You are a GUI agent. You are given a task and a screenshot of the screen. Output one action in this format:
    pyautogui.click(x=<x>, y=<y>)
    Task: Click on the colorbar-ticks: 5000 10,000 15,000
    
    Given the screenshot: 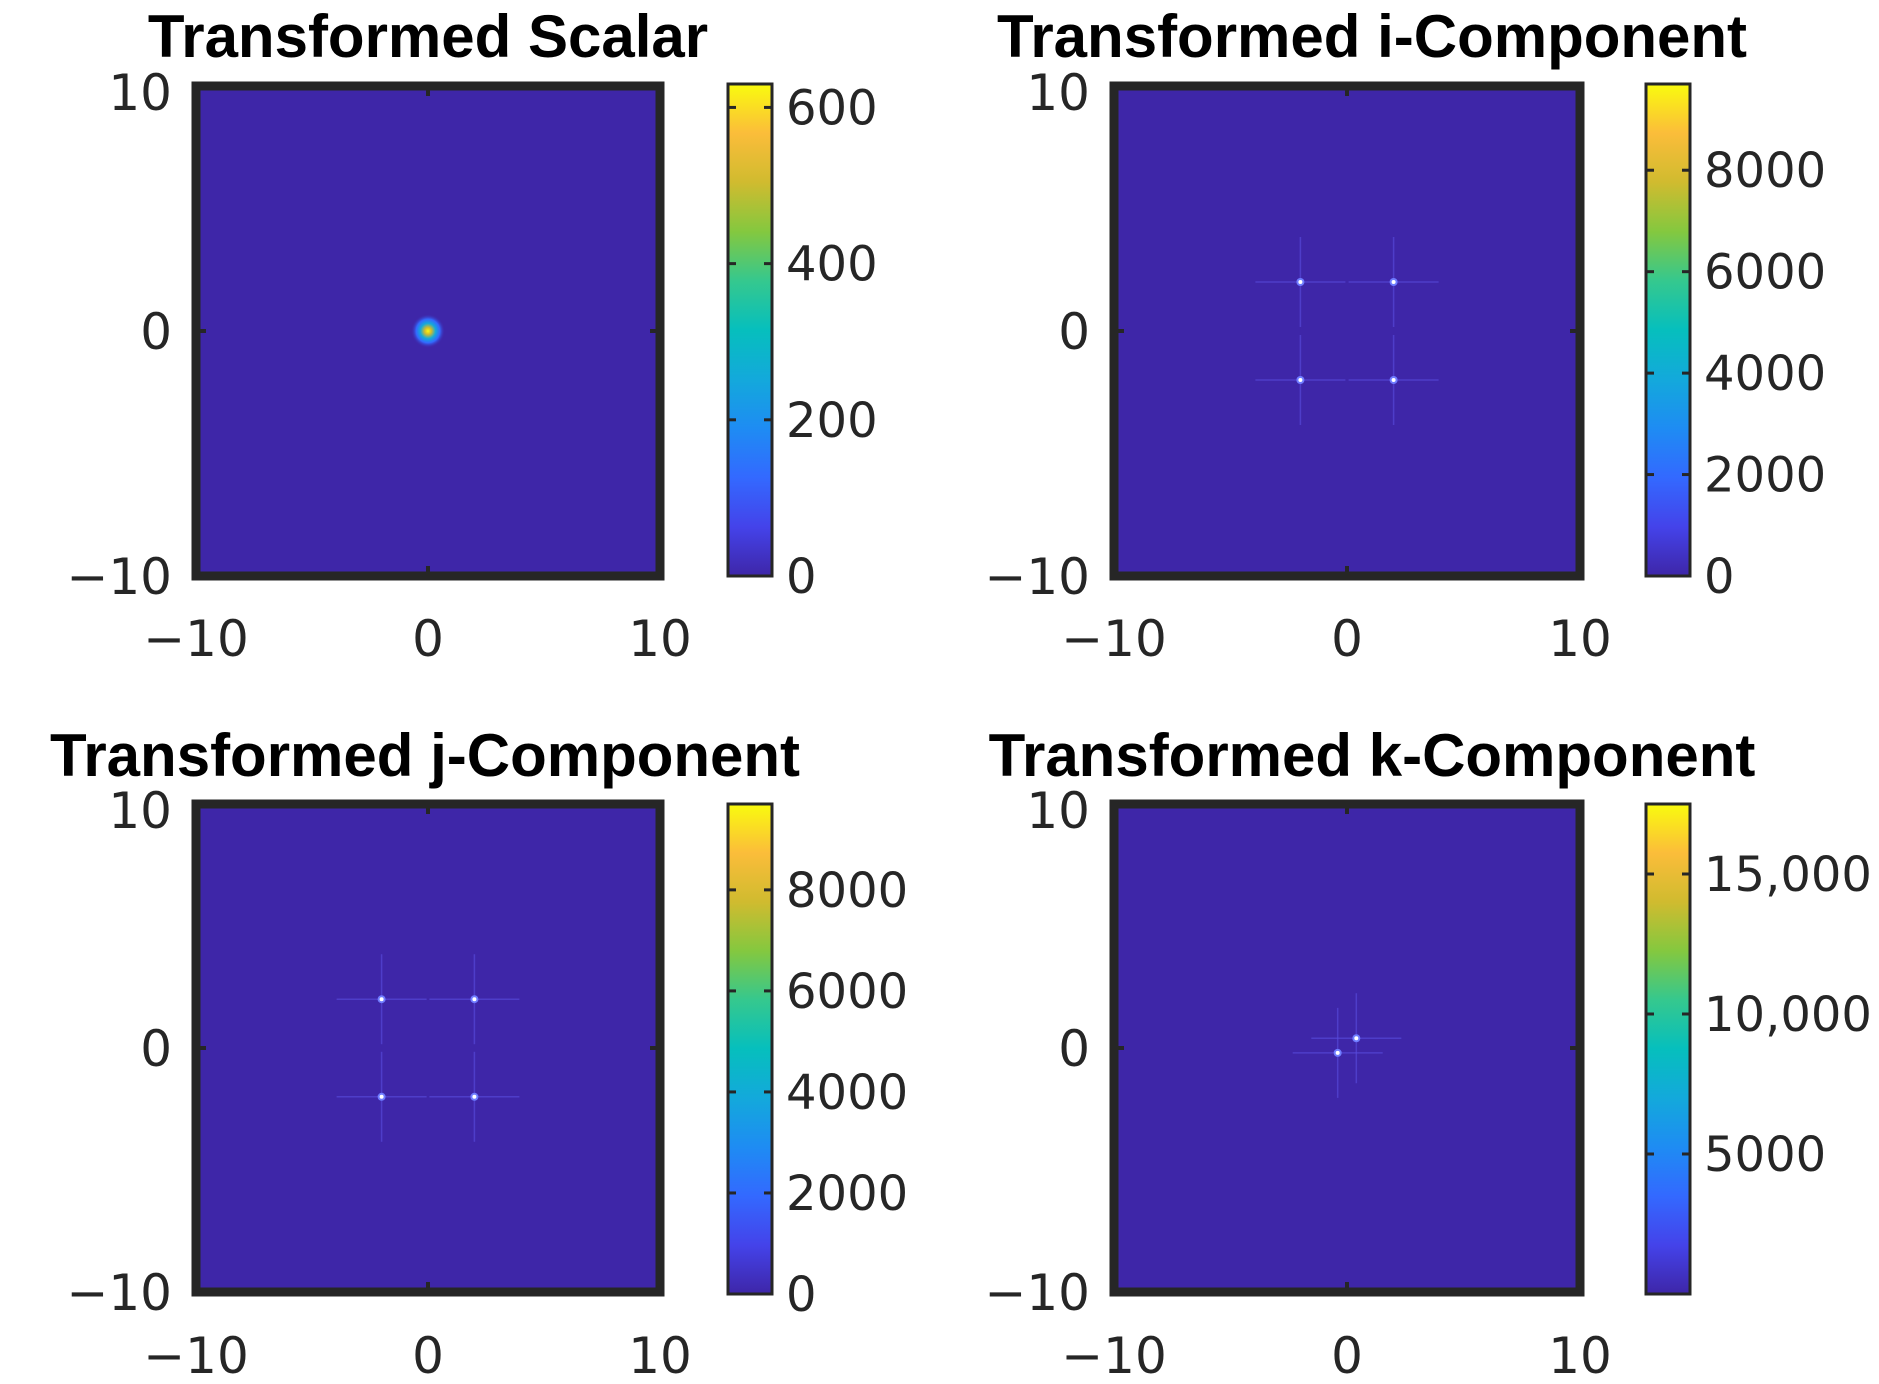 What is the action you would take?
    pyautogui.click(x=1759, y=1015)
    